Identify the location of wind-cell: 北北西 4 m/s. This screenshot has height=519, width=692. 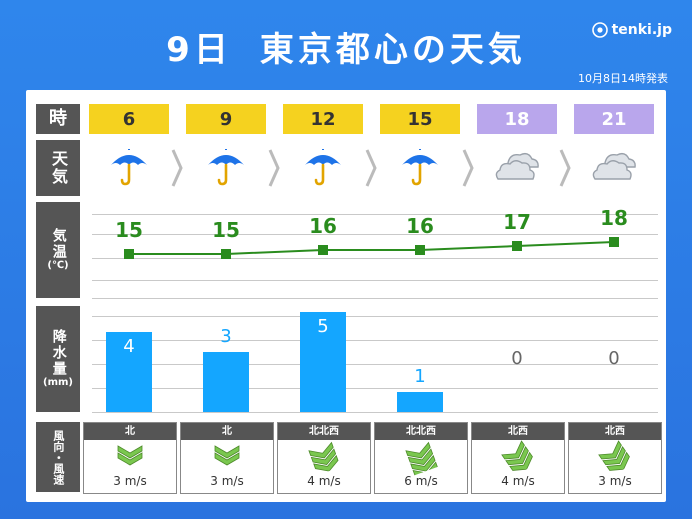
(324, 458).